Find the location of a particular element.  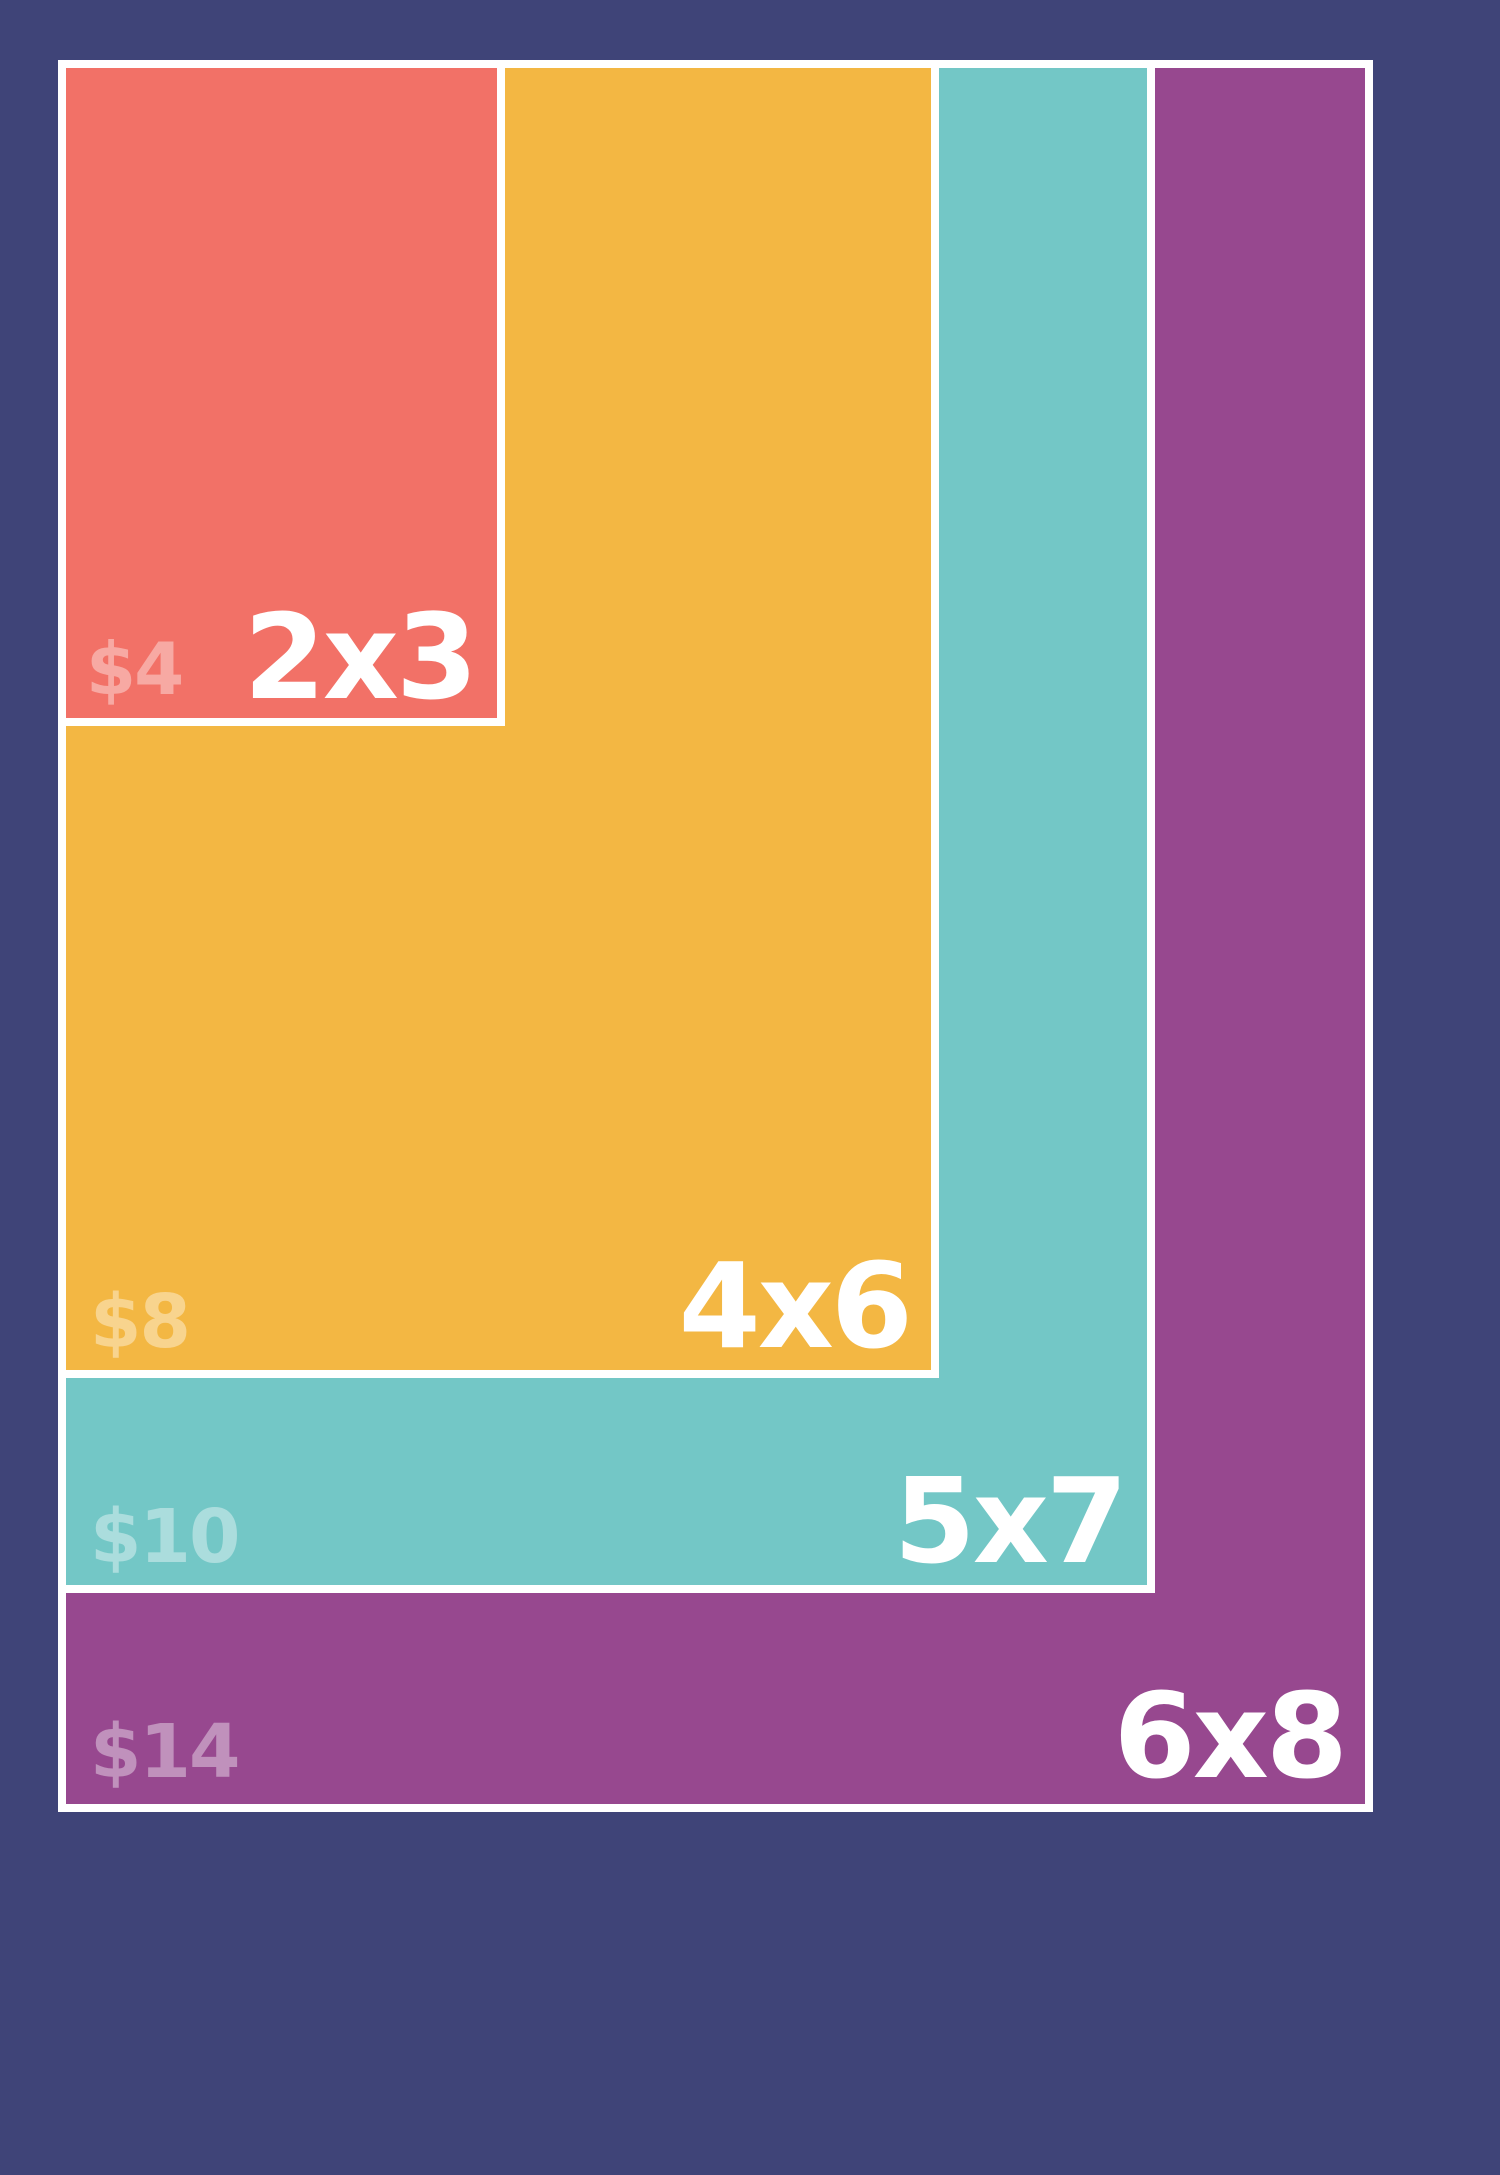

size-label-2x3: 2x3 is located at coordinates (360, 657).